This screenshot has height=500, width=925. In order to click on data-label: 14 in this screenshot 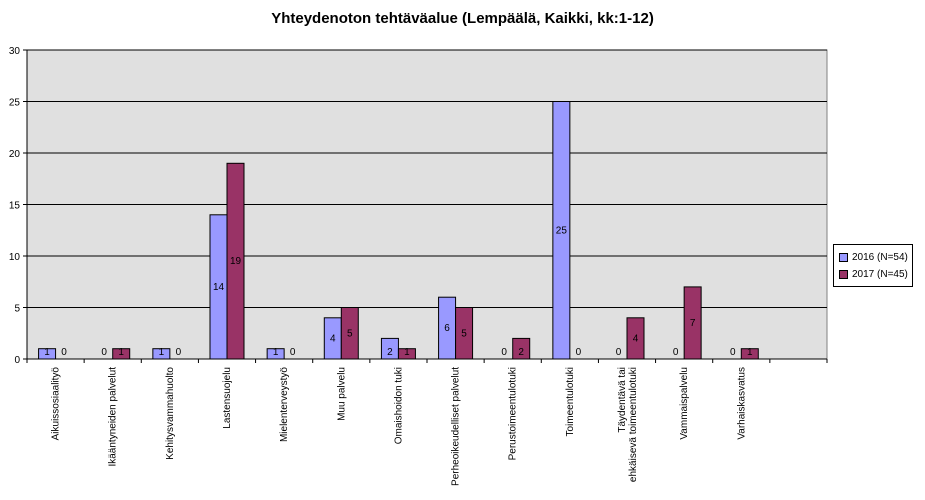, I will do `click(219, 287)`.